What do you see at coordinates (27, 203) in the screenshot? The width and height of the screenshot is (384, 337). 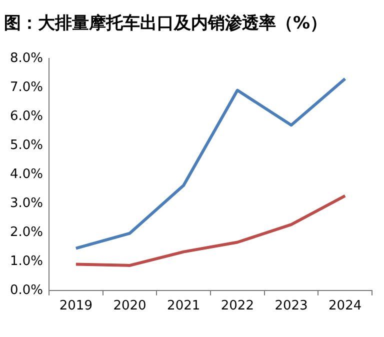 I see `y-tick-label: 3.0%` at bounding box center [27, 203].